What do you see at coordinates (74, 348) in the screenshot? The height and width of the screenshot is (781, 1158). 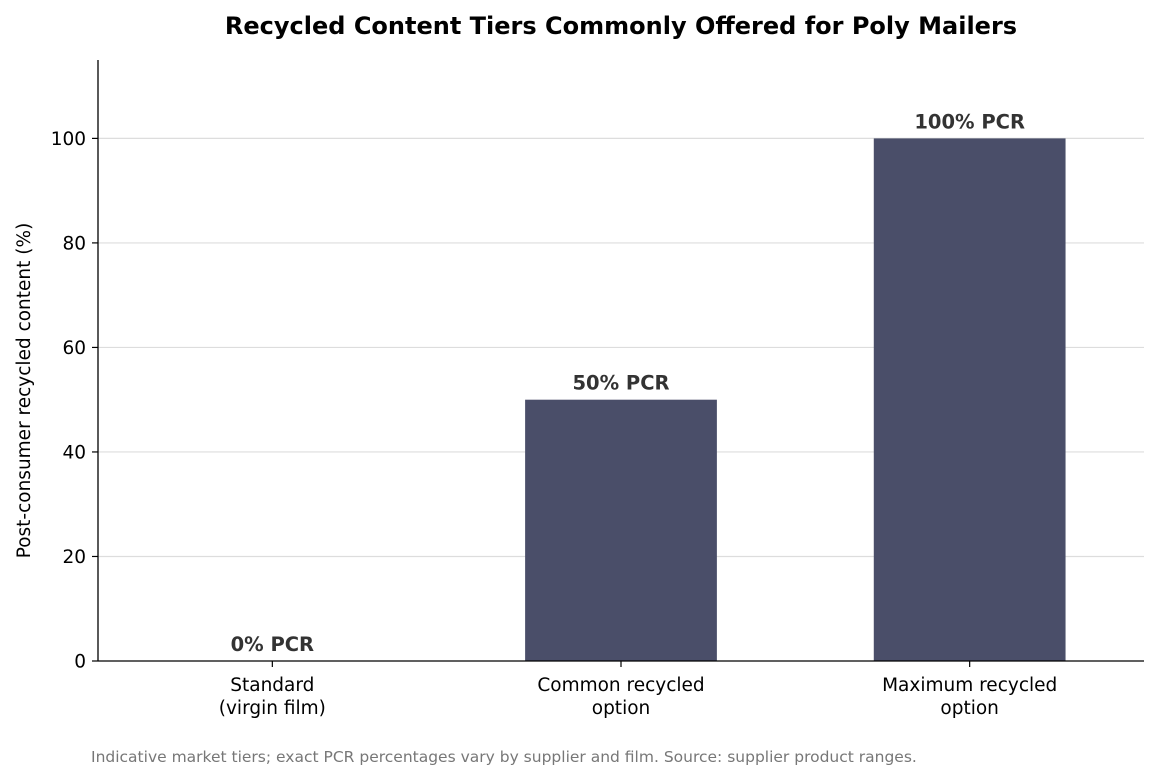 I see `y-tick-label: 60` at bounding box center [74, 348].